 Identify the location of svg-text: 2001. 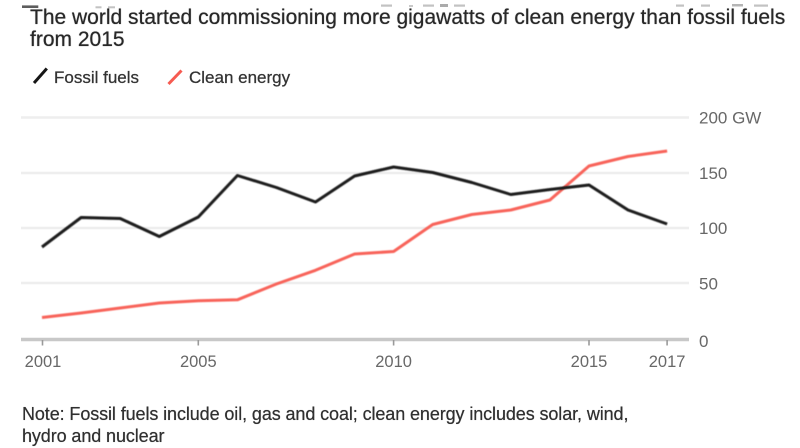
(43, 362).